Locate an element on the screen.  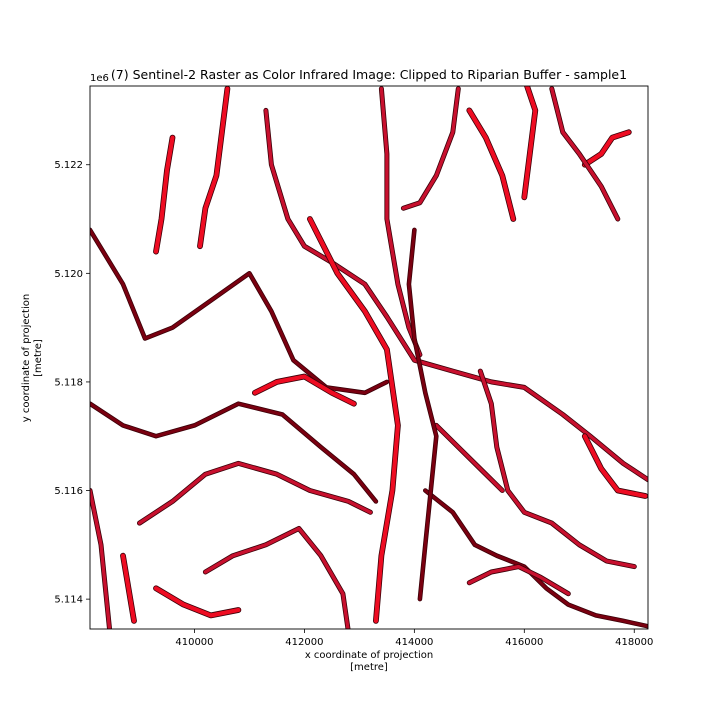
y-tick-label: 5.120 is located at coordinates (68, 274).